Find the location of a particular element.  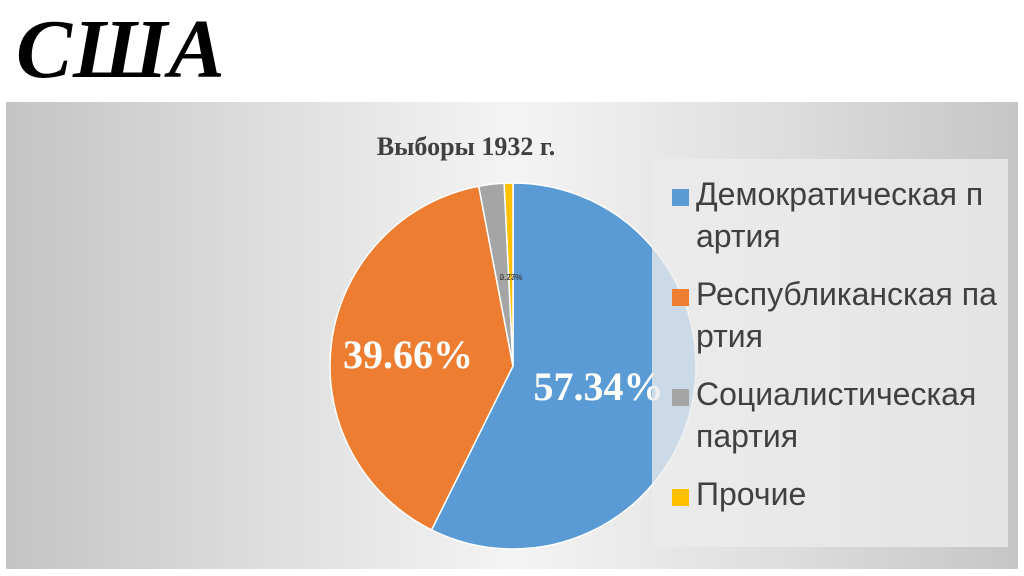

pie-slice-other is located at coordinates (508, 274).